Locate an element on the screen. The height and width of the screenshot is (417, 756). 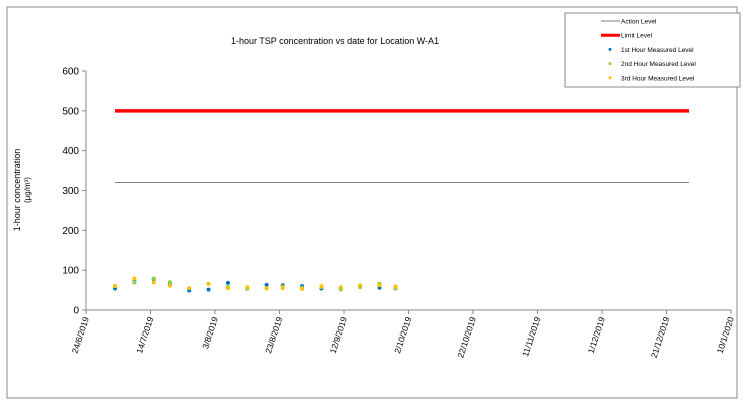
legend-label: 1st Hour Measured Level is located at coordinates (657, 50).